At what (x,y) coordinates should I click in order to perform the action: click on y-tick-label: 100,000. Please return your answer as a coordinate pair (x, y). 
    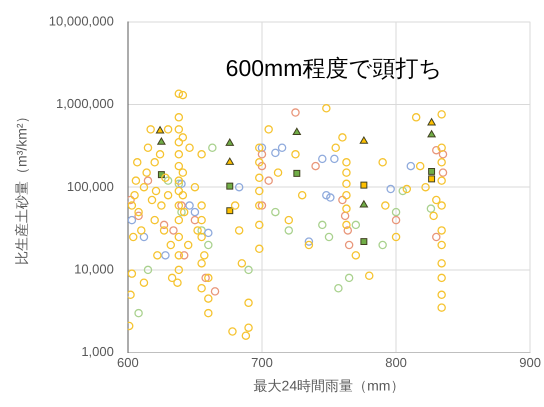
    Looking at the image, I should click on (90, 186).